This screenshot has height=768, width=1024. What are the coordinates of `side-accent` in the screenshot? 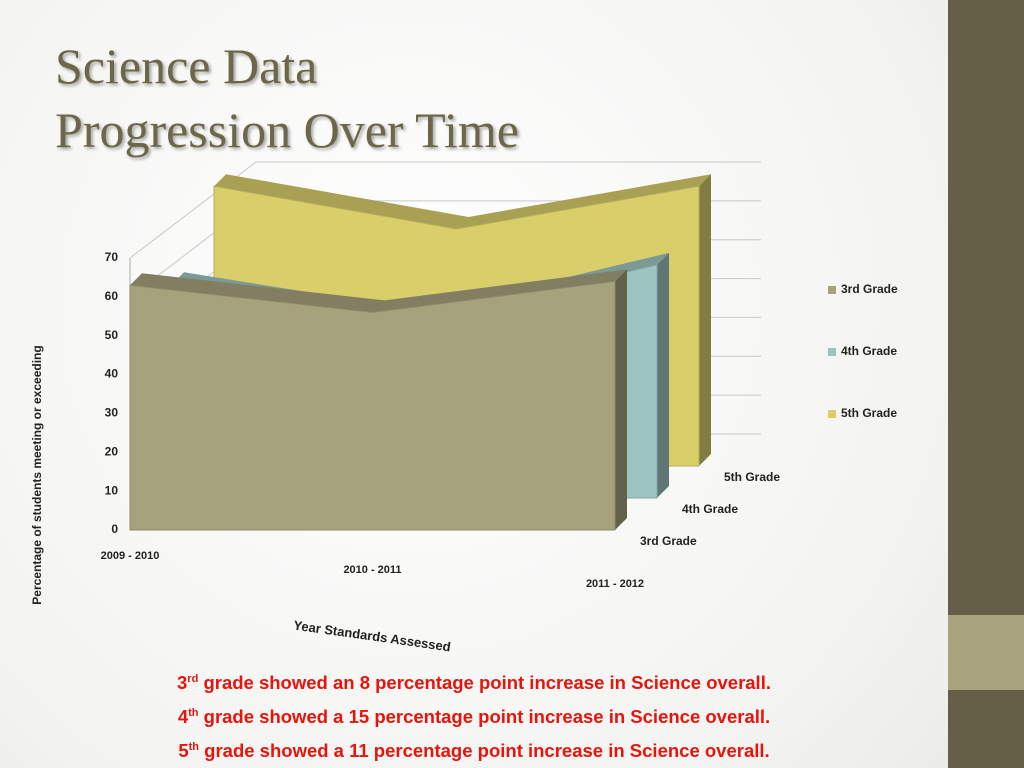 It's located at (986, 652).